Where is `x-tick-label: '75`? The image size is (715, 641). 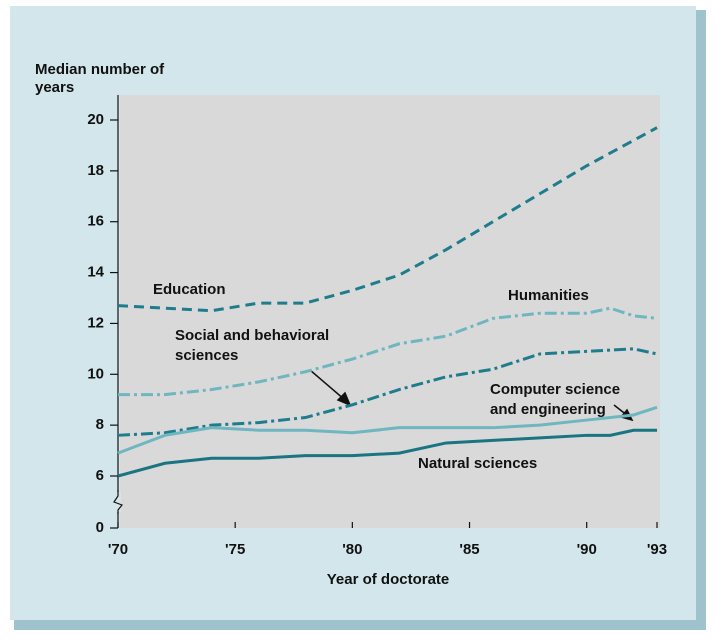 x-tick-label: '75 is located at coordinates (235, 549).